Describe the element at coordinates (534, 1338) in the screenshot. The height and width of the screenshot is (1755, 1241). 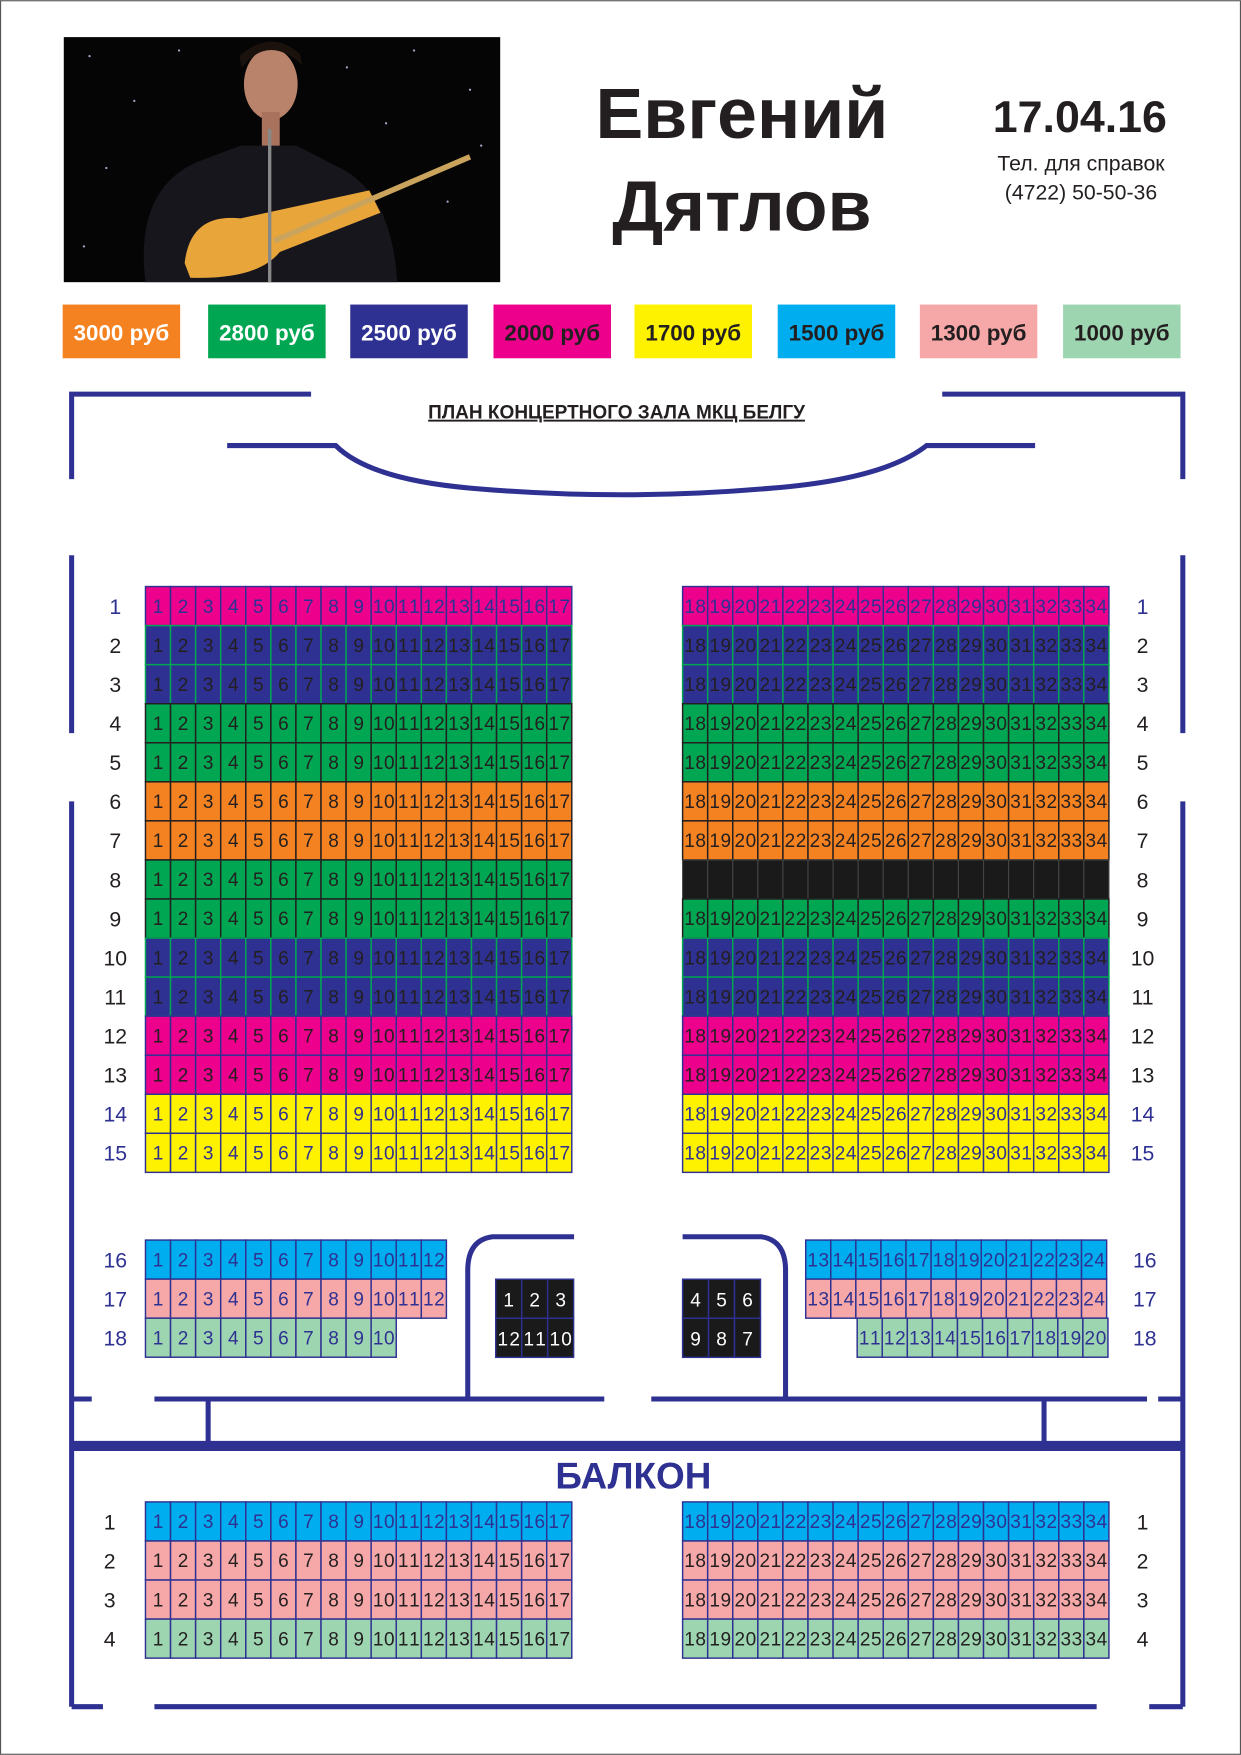
I see `box-seat: 11` at that location.